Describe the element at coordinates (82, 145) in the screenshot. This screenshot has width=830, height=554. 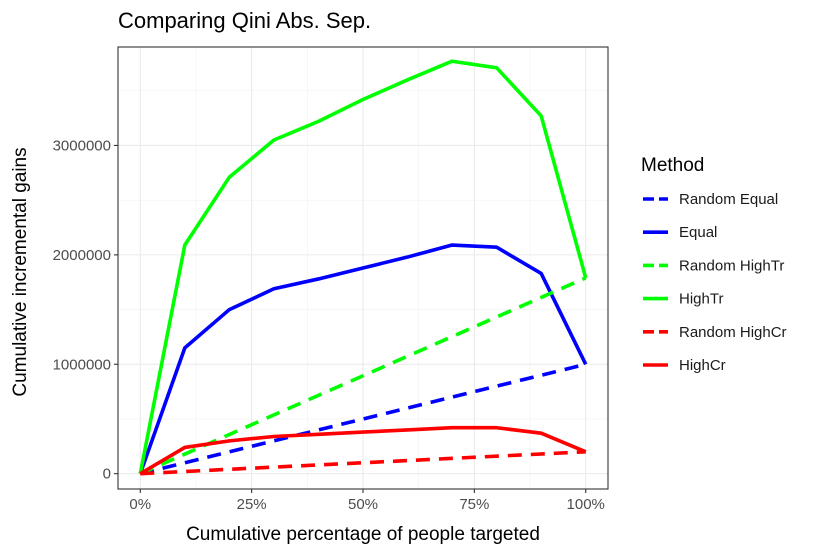
I see `y-tick-label: 3000000` at that location.